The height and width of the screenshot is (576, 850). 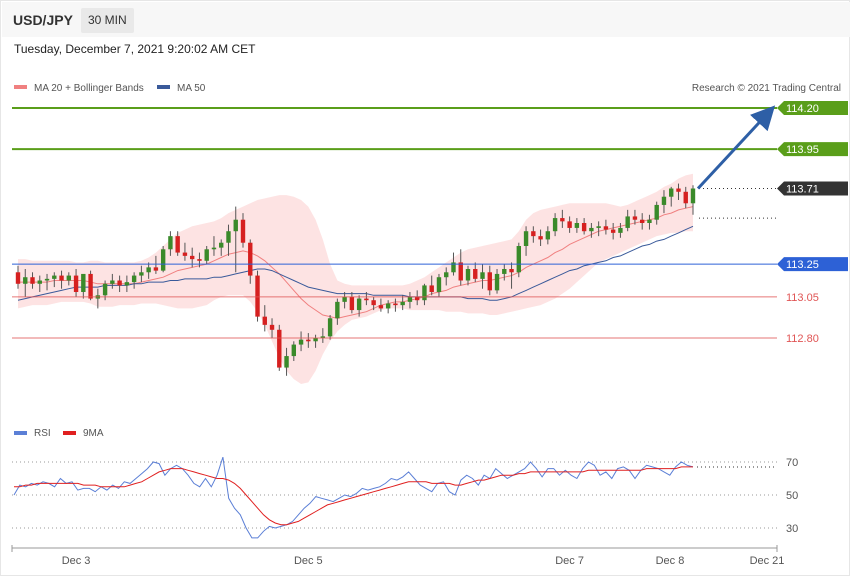 I want to click on x-axis-label: Dec 5, so click(x=308, y=561).